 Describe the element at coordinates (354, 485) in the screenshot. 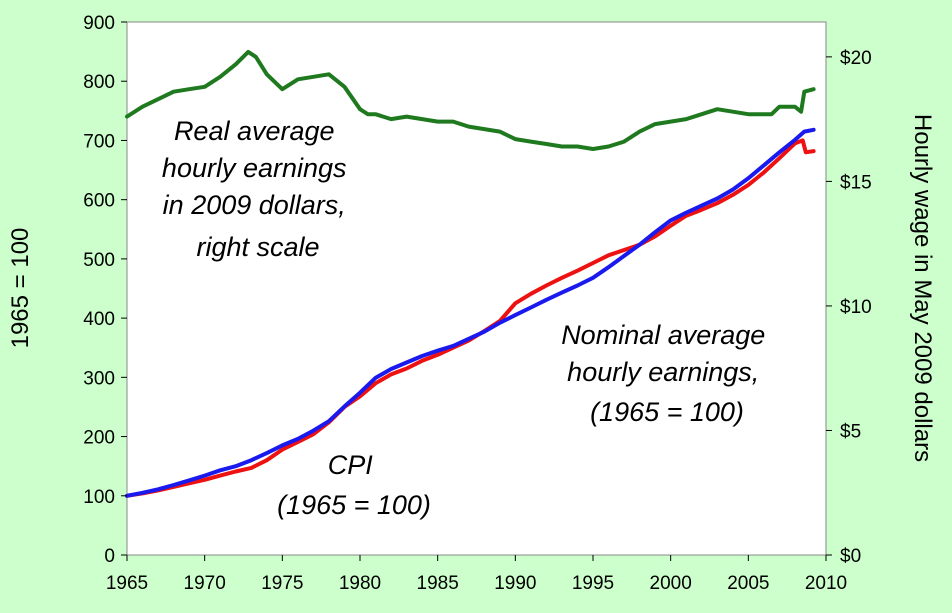

I see `annotation-cpi: CPI (1965 = 100)` at that location.